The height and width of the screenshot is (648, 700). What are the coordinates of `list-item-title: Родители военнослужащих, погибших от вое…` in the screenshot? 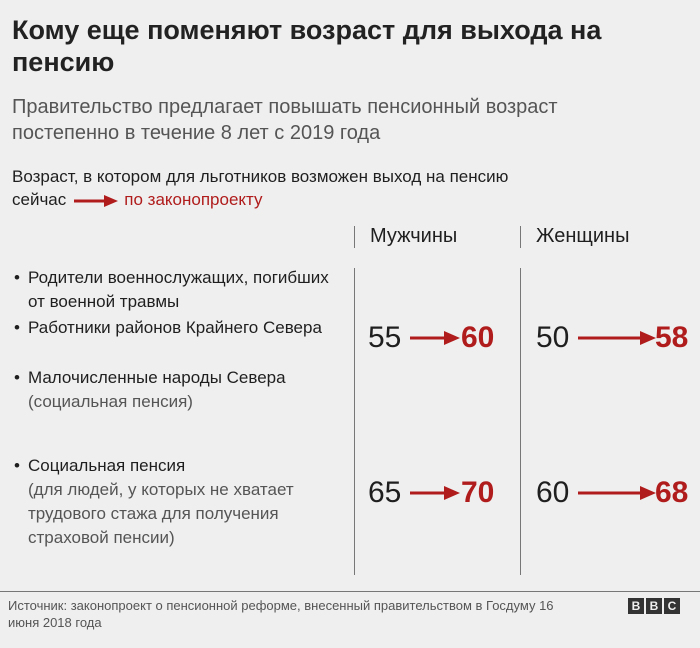 It's located at (178, 289).